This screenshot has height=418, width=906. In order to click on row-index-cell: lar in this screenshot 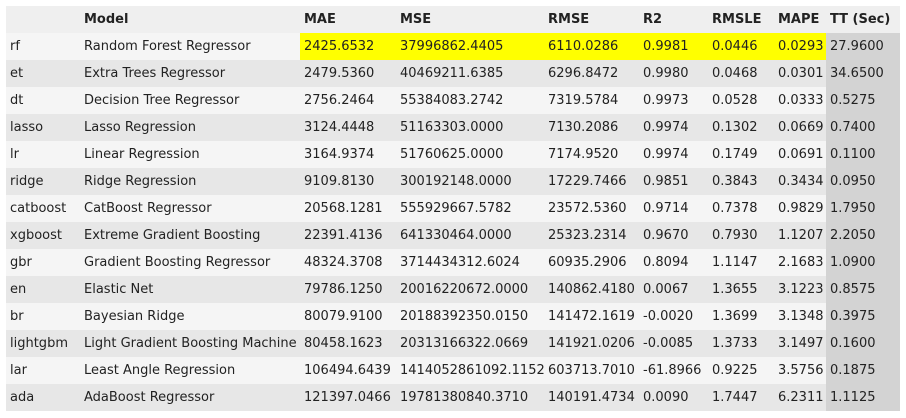, I will do `click(18, 370)`.